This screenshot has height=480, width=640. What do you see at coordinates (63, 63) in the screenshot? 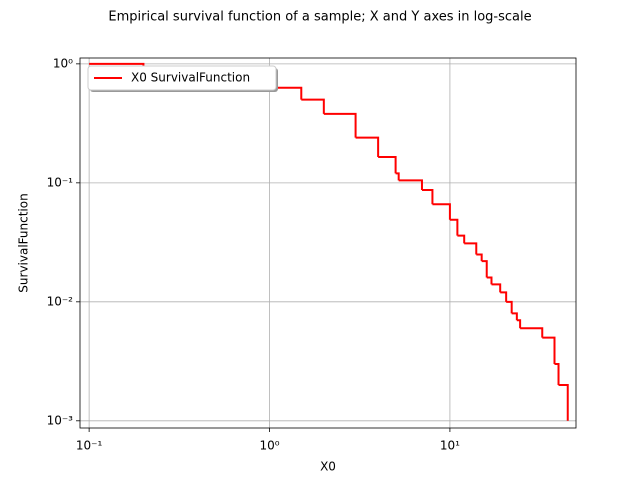
I see `y-tick-label: 10⁰` at bounding box center [63, 63].